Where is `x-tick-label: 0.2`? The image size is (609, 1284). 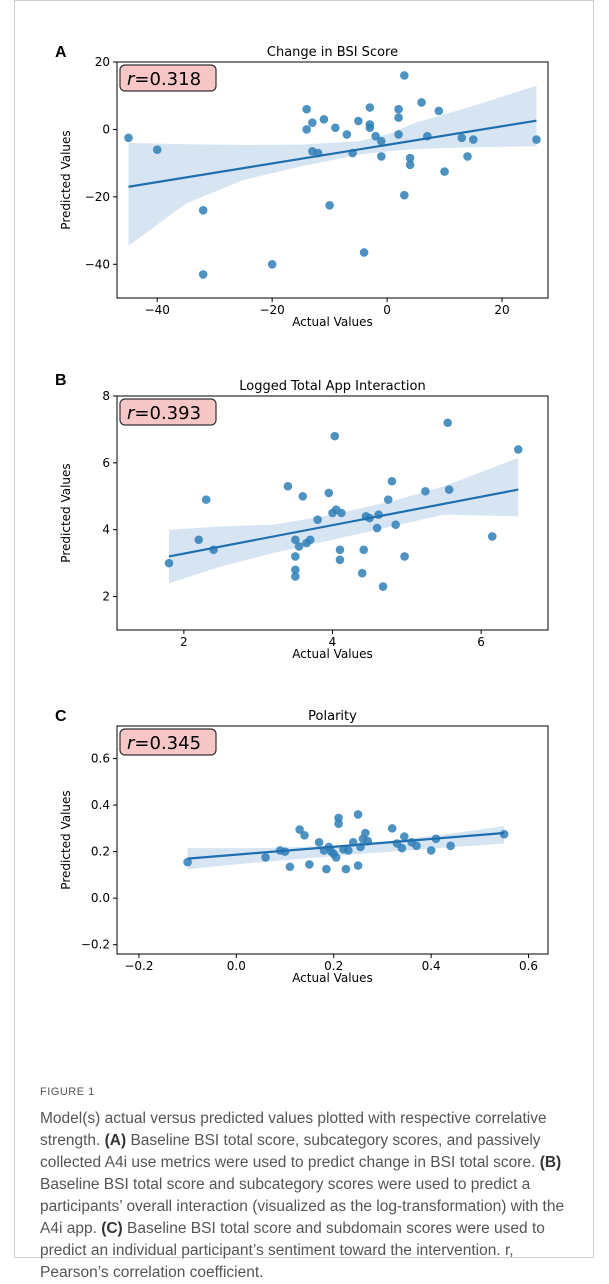
x-tick-label: 0.2 is located at coordinates (333, 966).